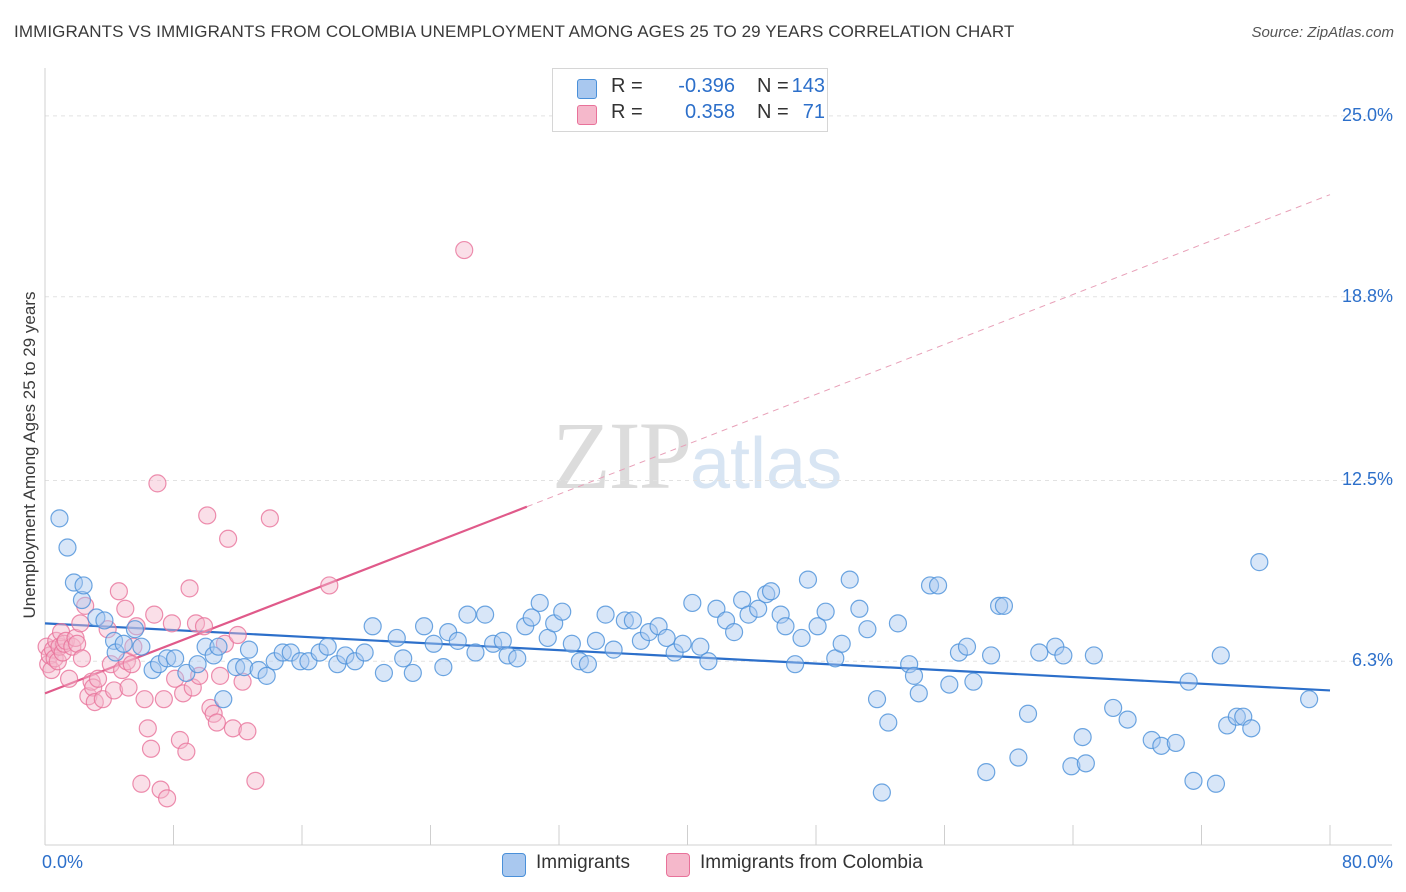 This screenshot has height=892, width=1406. I want to click on watermark-atlas: atlas, so click(766, 464).